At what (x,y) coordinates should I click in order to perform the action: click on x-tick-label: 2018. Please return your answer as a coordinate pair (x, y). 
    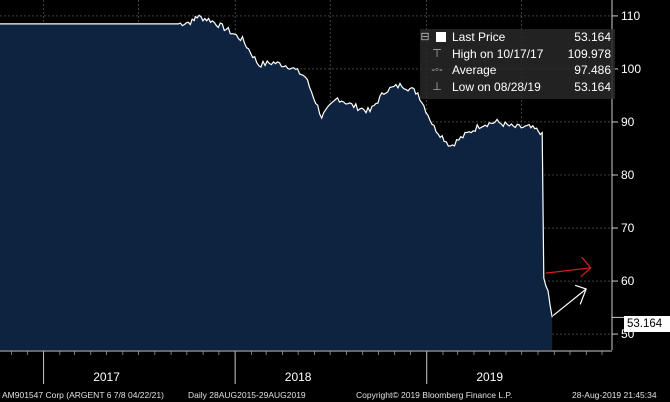
    Looking at the image, I should click on (298, 377).